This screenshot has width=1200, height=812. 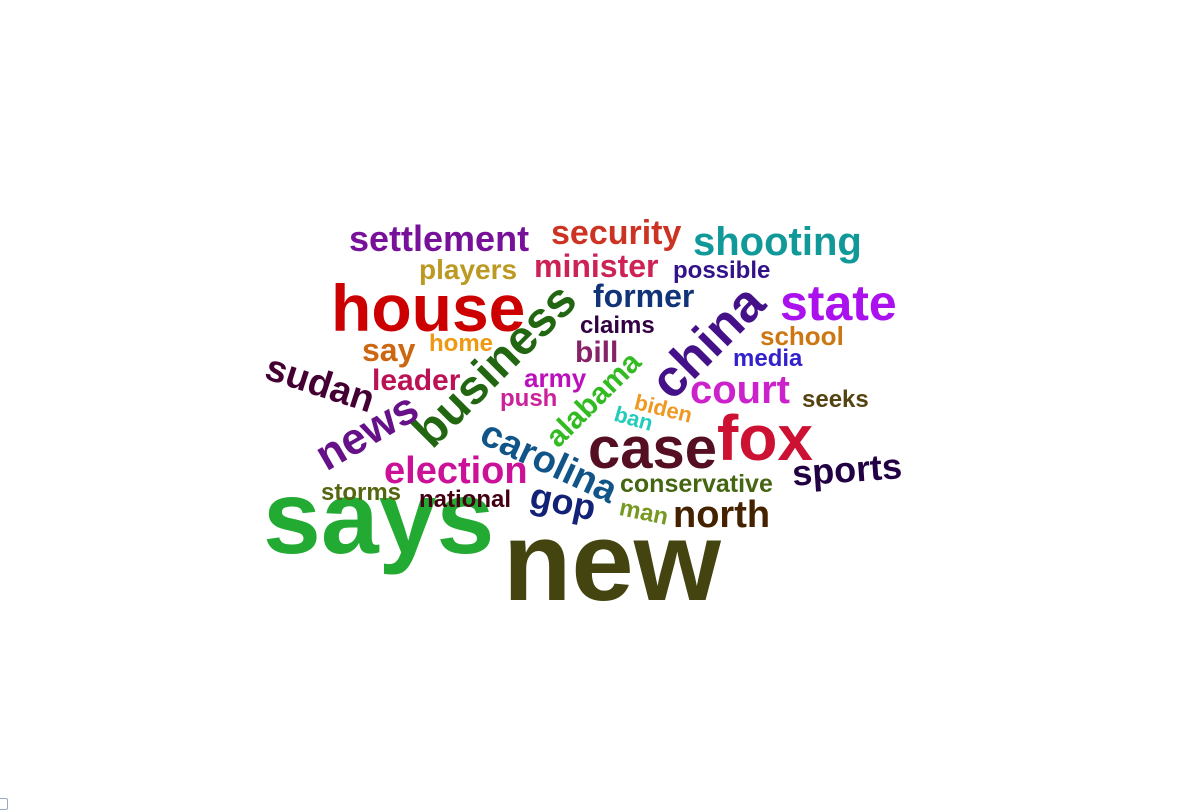 I want to click on word-national: national, so click(x=465, y=499).